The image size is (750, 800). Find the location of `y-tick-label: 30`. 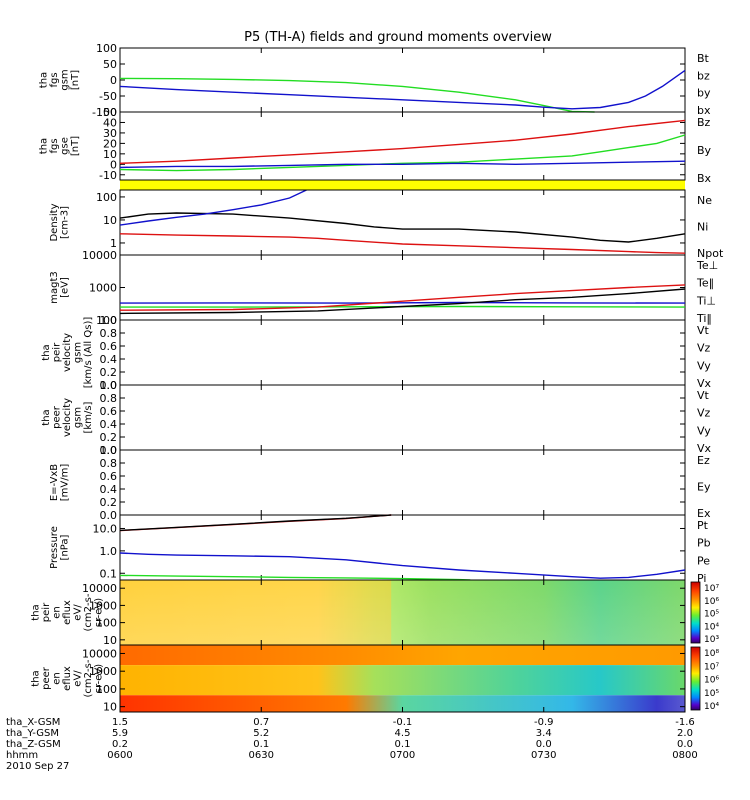

y-tick-label: 30 is located at coordinates (110, 133).